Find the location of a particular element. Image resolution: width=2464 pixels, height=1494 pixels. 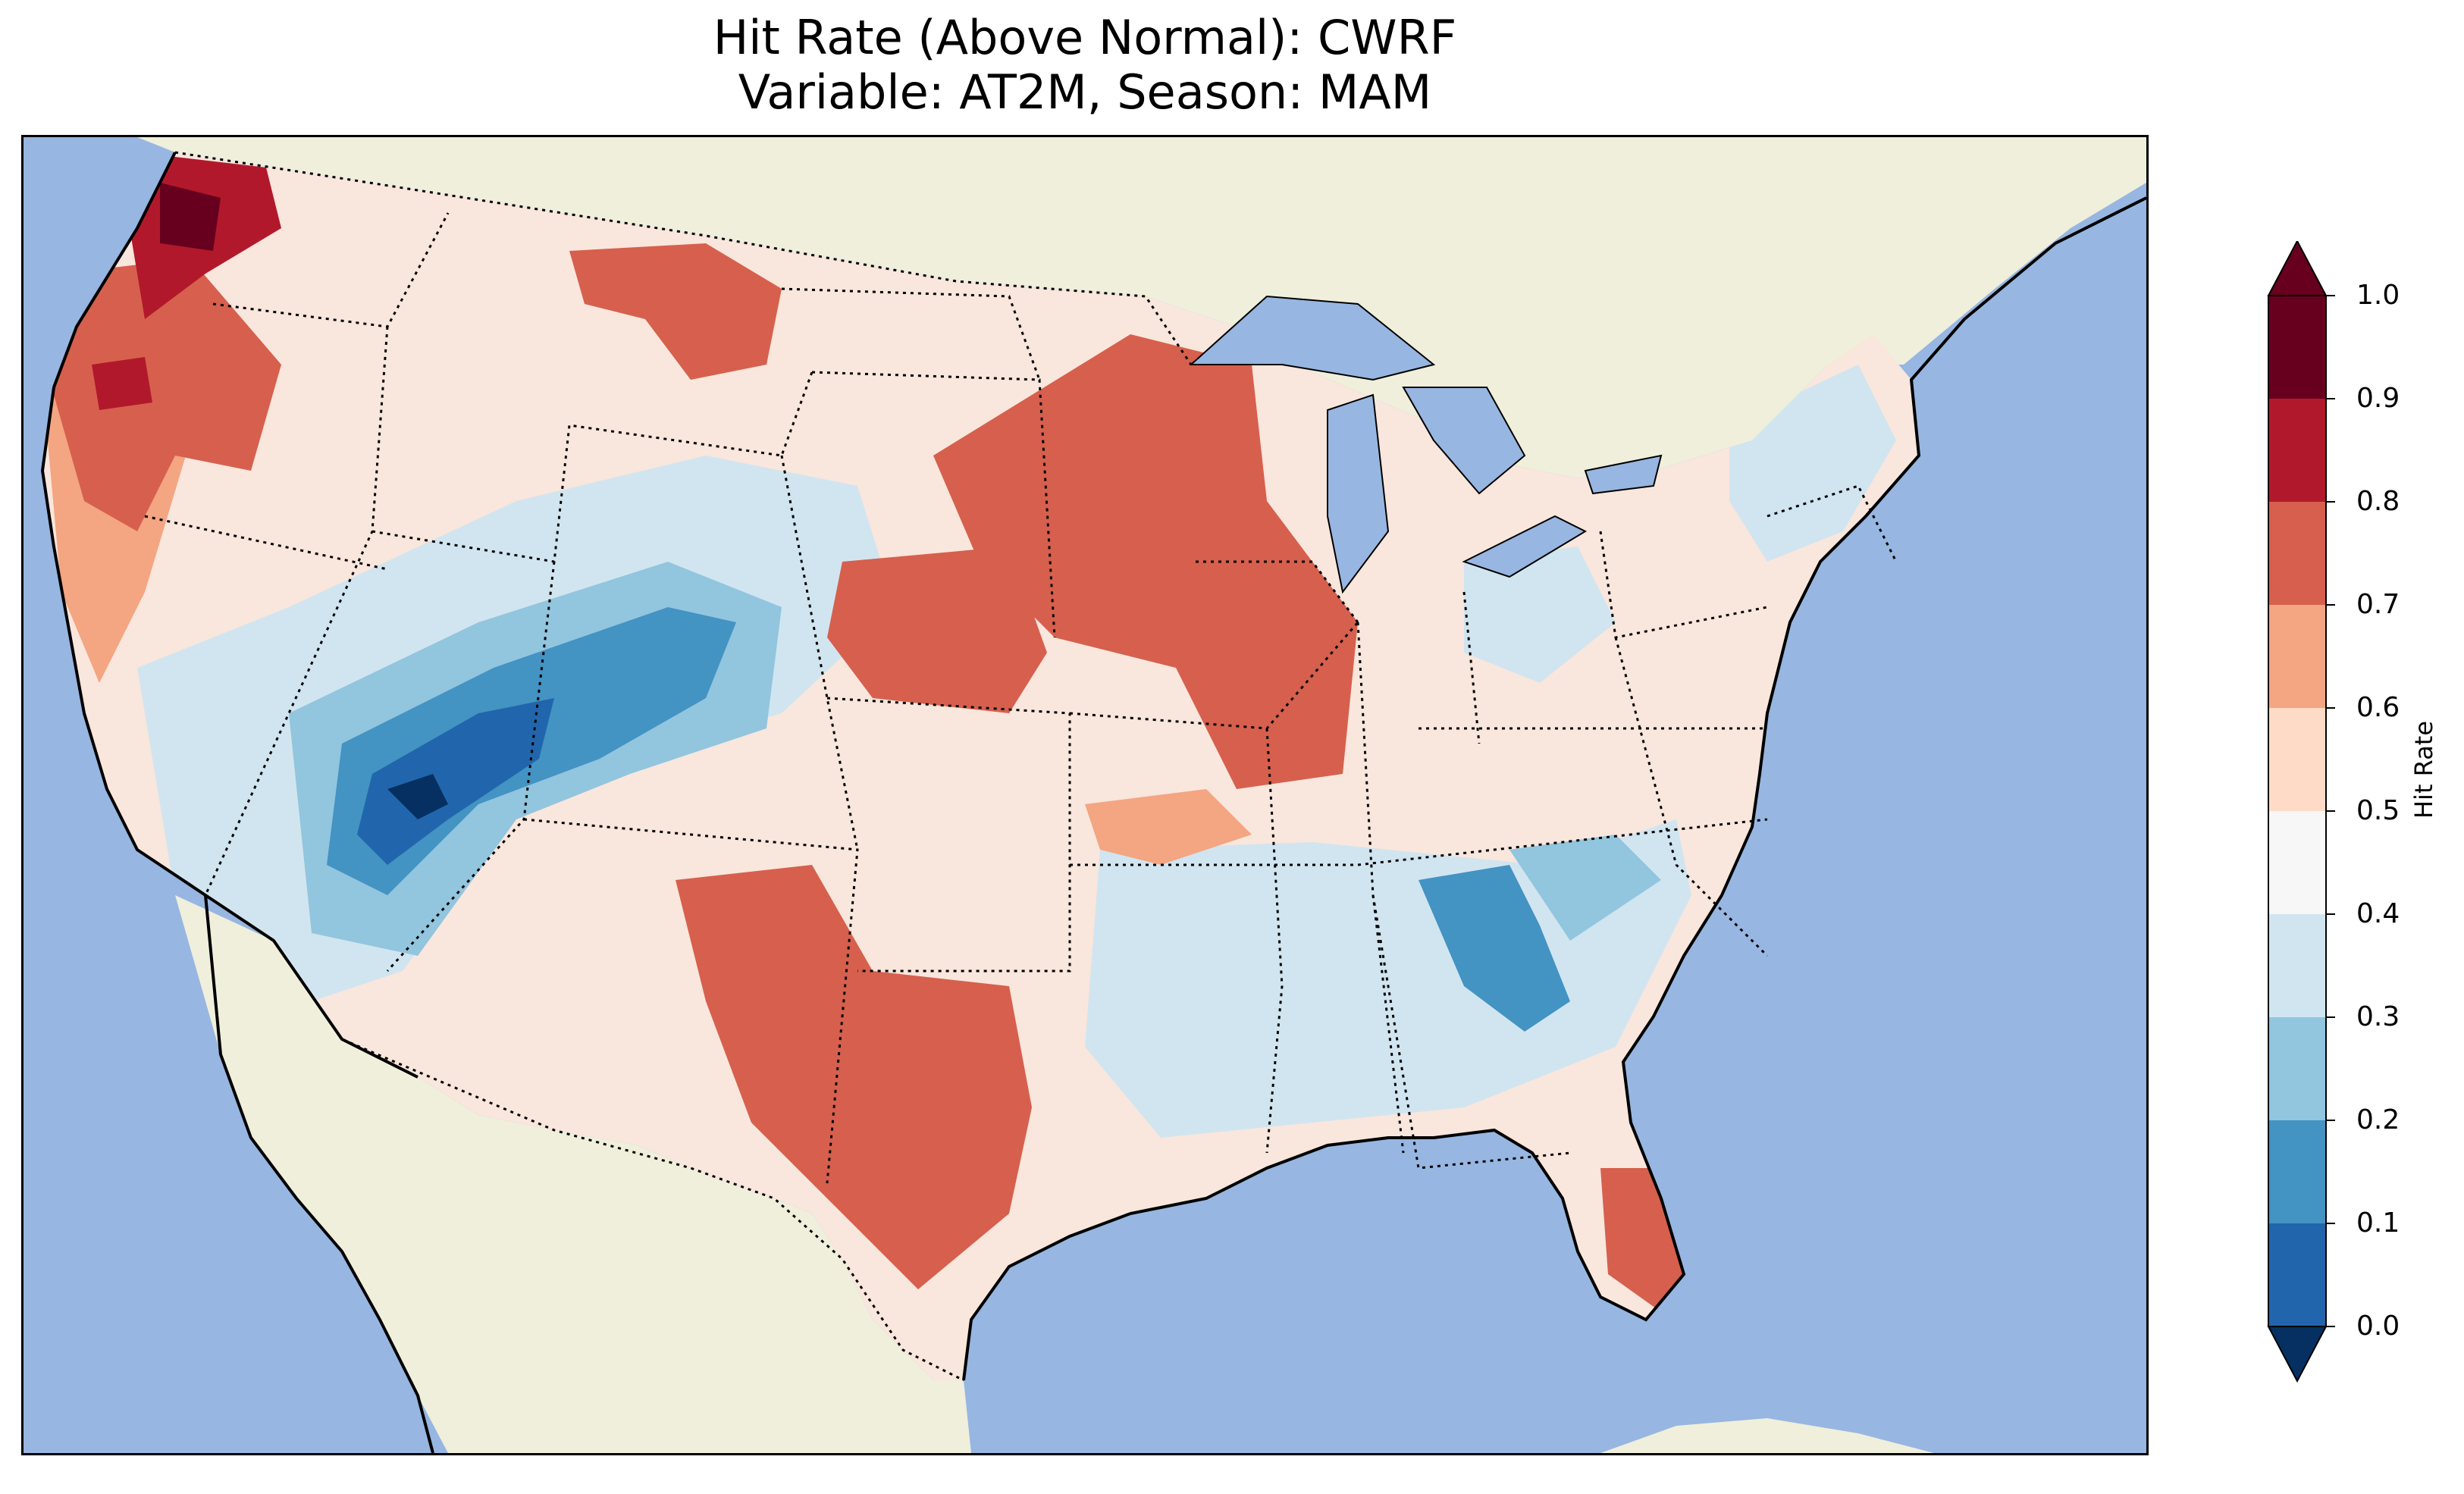

colorbar is located at coordinates (2301, 812).